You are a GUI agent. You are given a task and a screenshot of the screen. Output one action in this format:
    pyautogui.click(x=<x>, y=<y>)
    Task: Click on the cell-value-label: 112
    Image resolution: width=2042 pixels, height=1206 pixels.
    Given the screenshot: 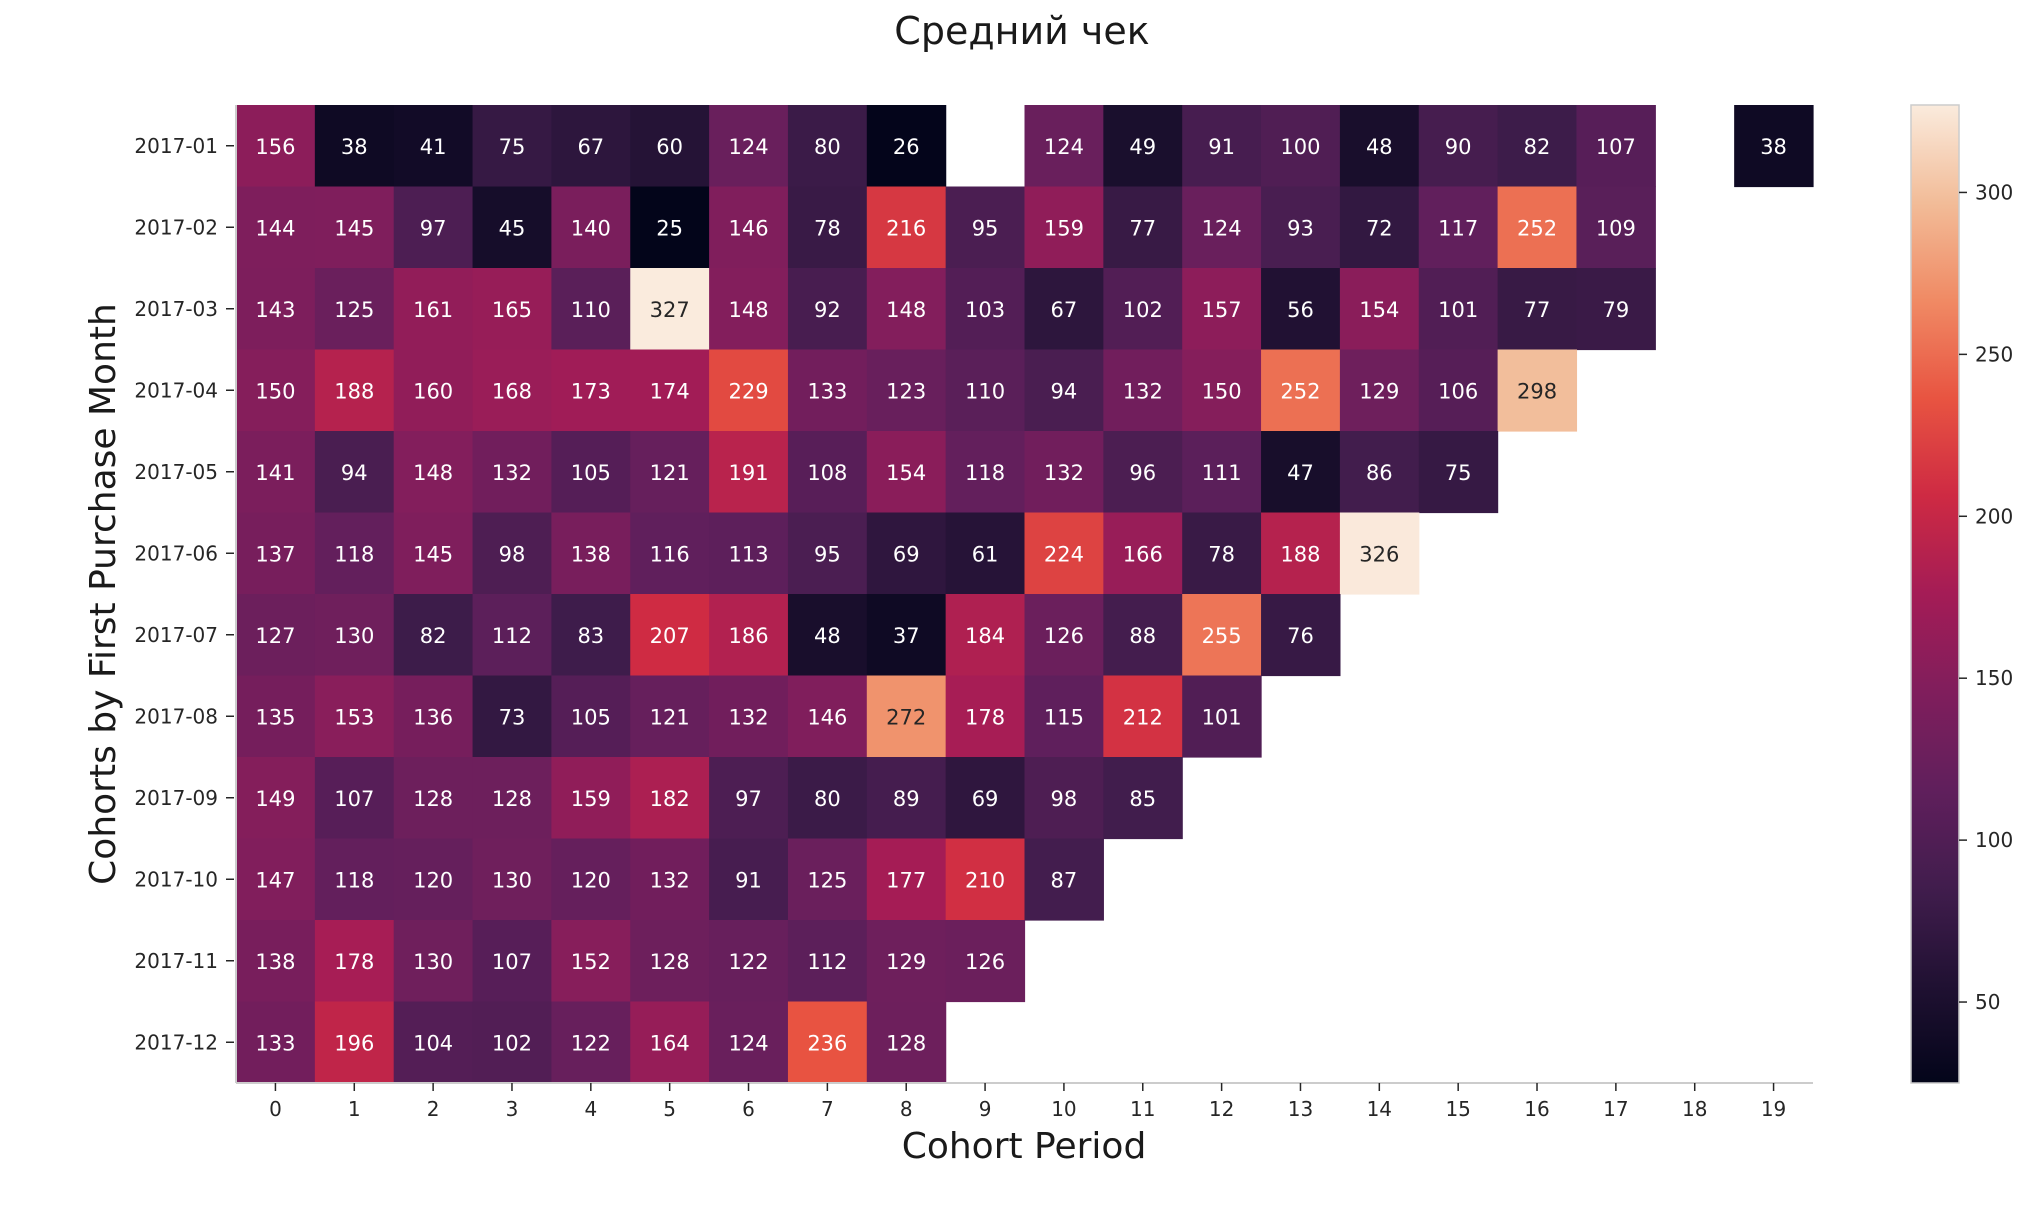 What is the action you would take?
    pyautogui.click(x=827, y=962)
    